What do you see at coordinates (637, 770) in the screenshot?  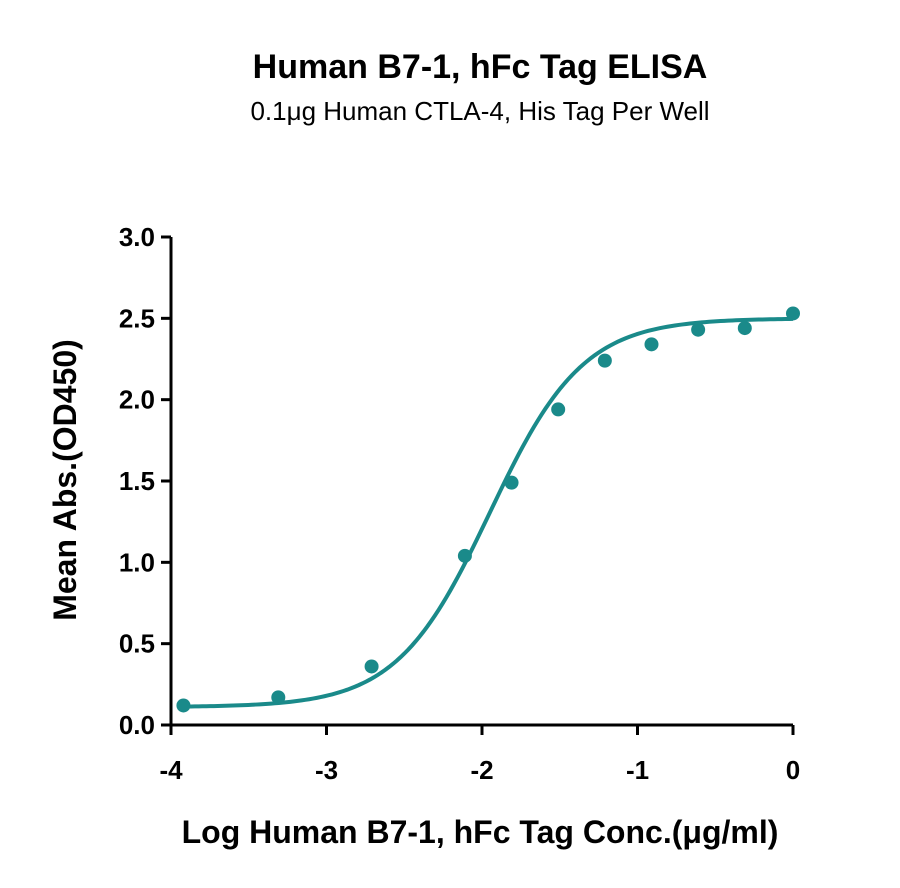 I see `x-tick-label: -1` at bounding box center [637, 770].